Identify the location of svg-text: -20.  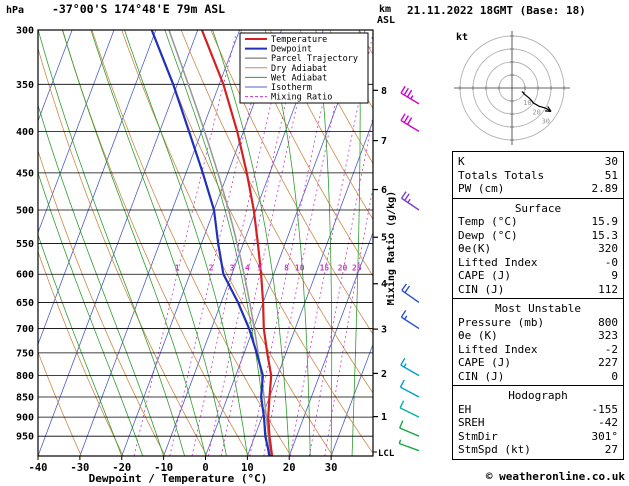
(121, 468).